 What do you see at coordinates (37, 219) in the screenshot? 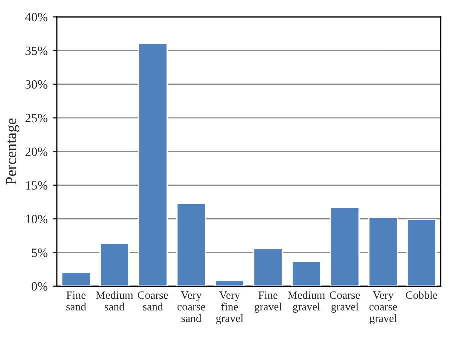
I see `y-tick-label: 10%` at bounding box center [37, 219].